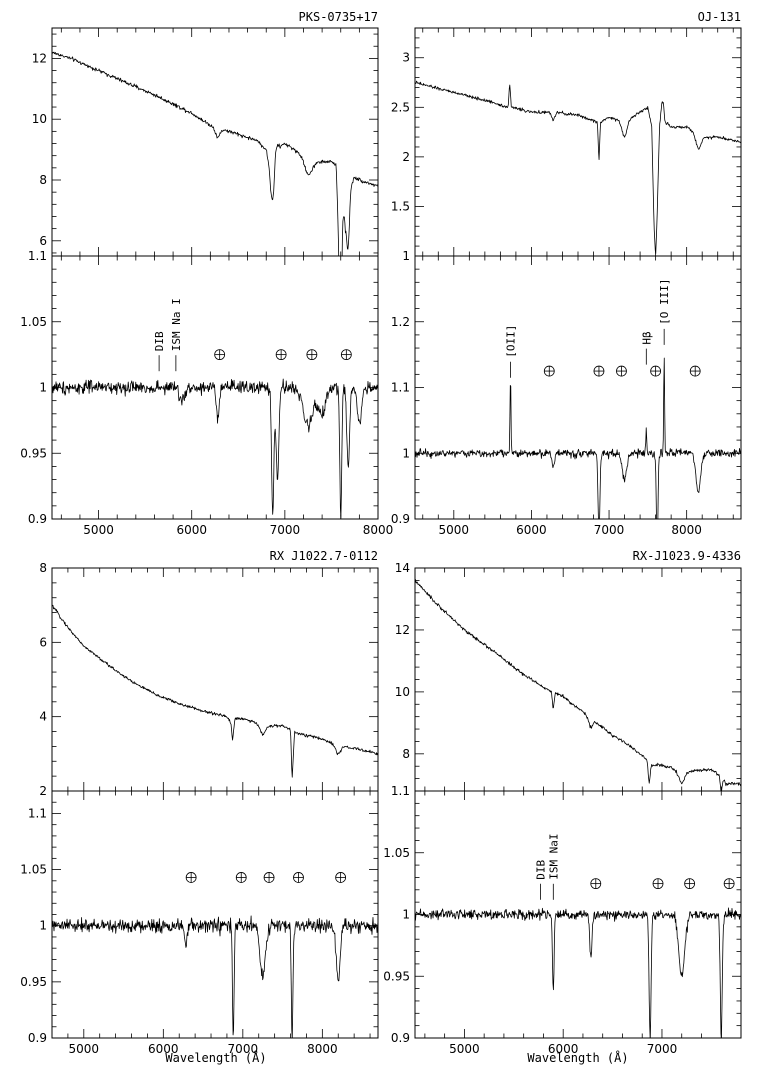 This screenshot has height=1068, width=766. Describe the element at coordinates (338, 17) in the screenshot. I see `panel-title: PKS-0735+17` at that location.